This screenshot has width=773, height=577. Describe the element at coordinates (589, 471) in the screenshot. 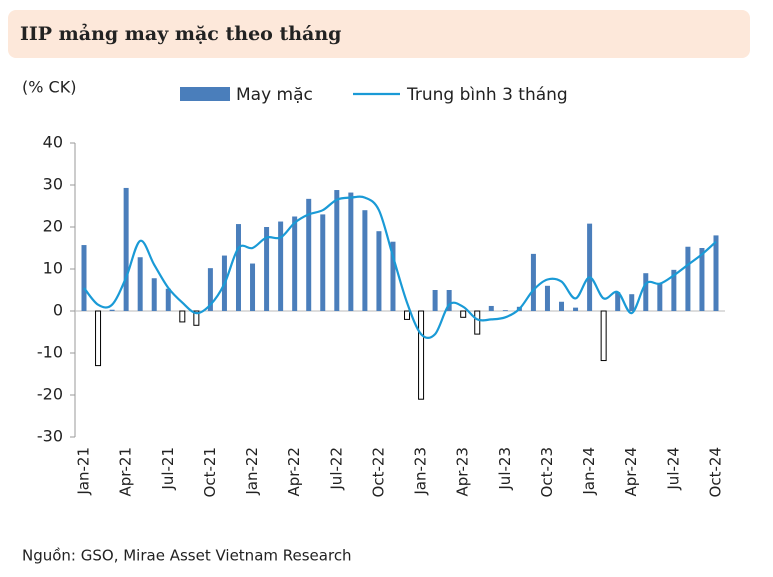

I see `x-tick-label: Jan-24` at that location.